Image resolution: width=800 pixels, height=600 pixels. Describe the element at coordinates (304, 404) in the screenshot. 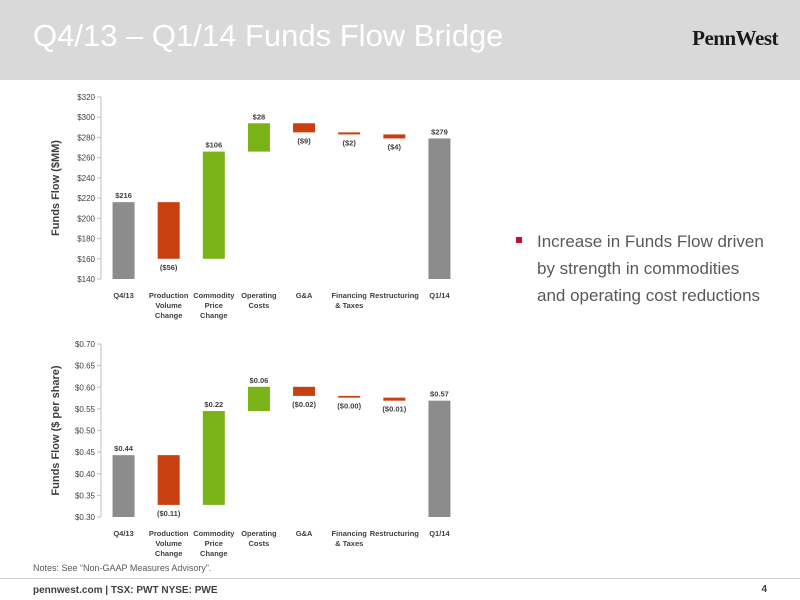

I see `data-label: ($0.02)` at that location.